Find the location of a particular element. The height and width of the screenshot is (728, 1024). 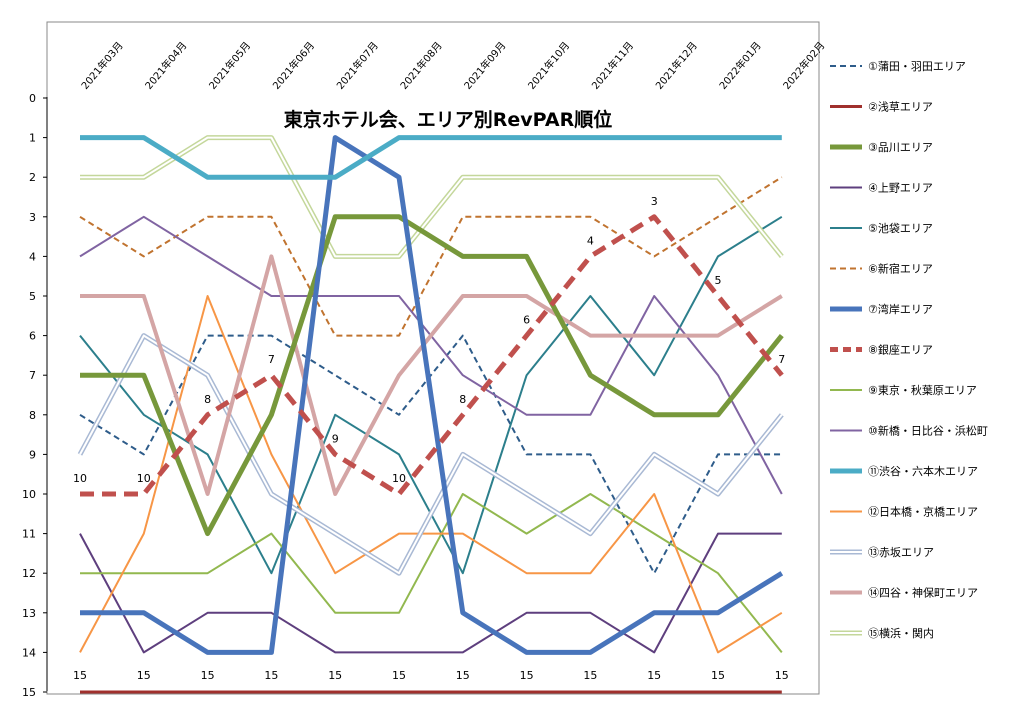

legend-label: ⑨東京・秋葉原エリア is located at coordinates (922, 390).